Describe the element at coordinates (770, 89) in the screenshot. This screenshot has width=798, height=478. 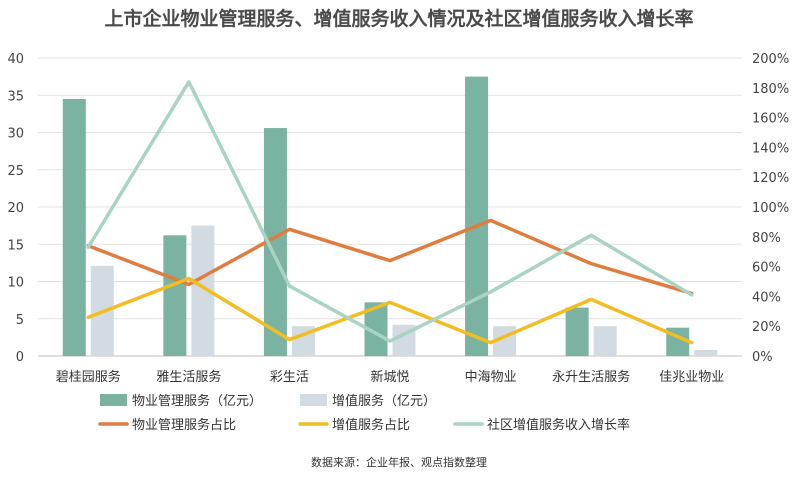
I see `y-right-tick-label: 180%` at that location.